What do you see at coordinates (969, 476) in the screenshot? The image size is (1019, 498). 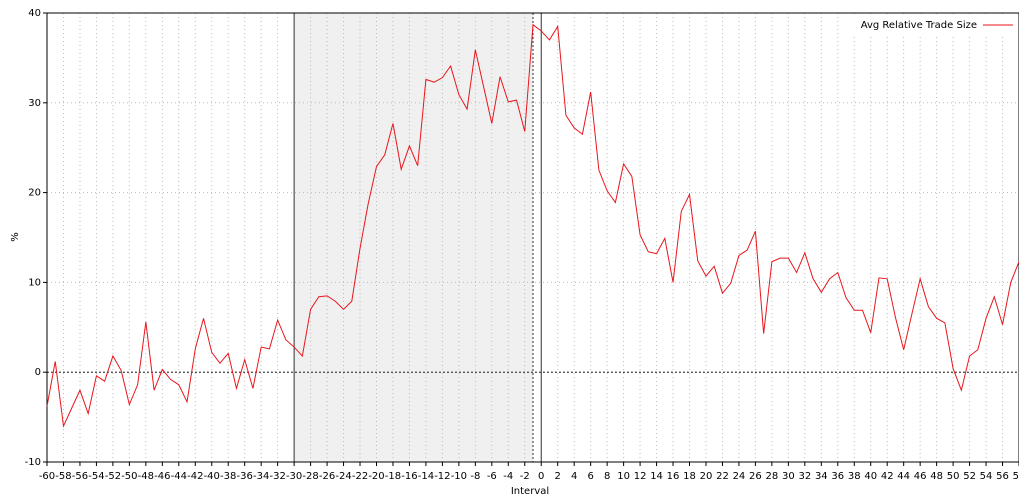 I see `x-tick-label: 52` at bounding box center [969, 476].